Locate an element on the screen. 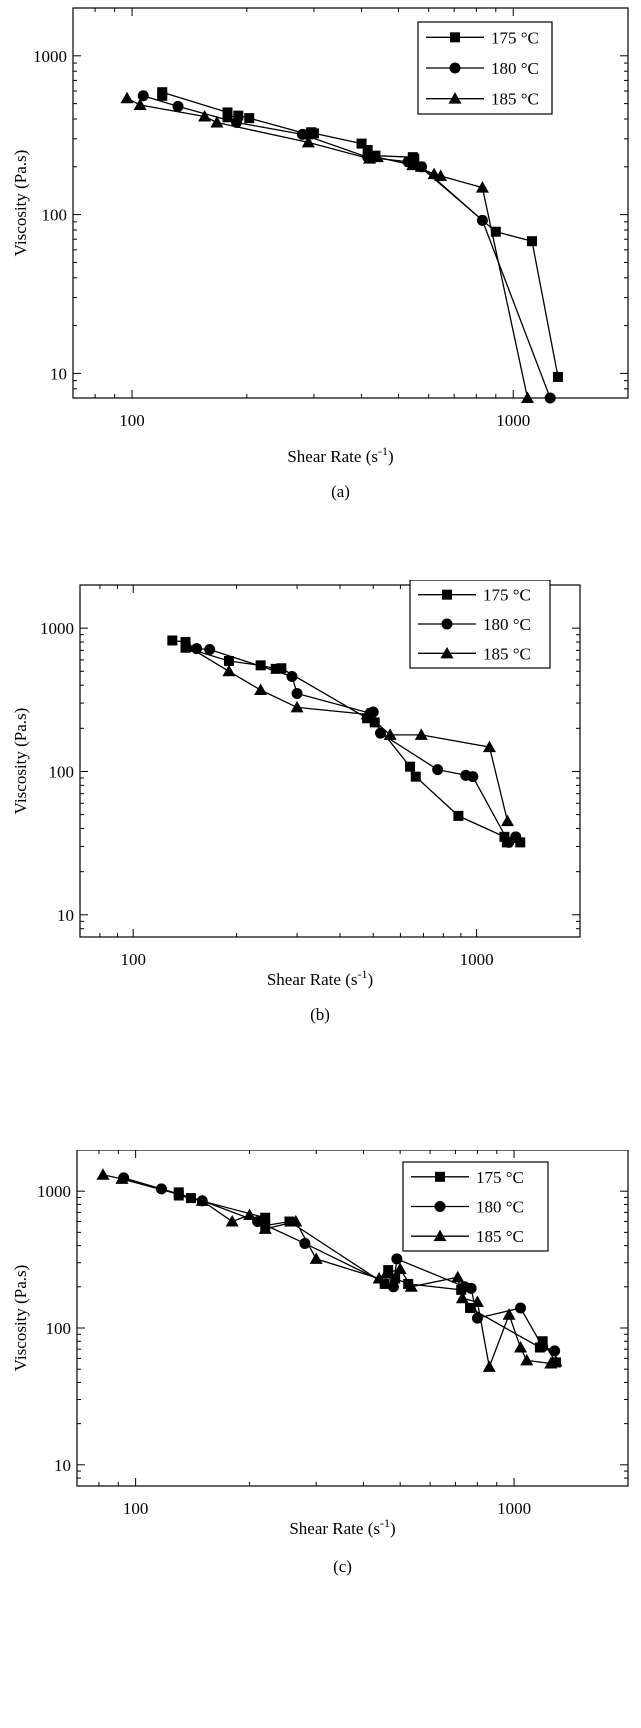 This screenshot has width=641, height=1728. series-line-circle is located at coordinates (356, 745).